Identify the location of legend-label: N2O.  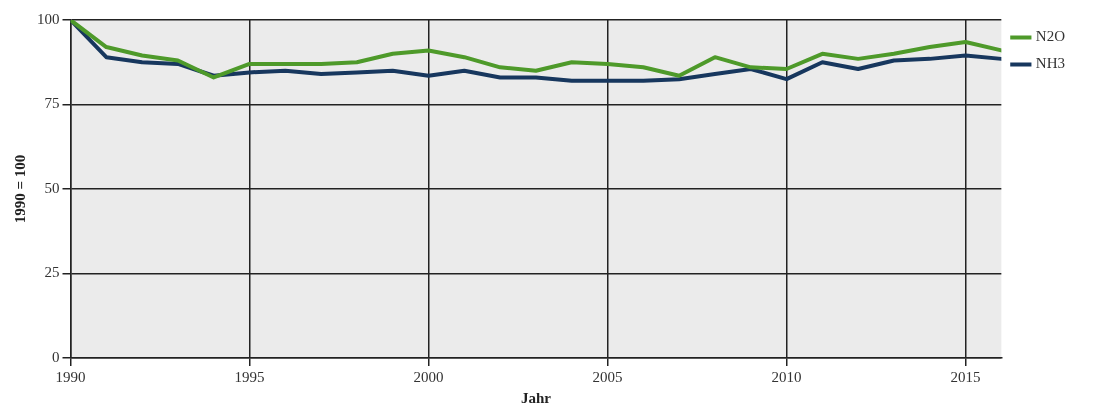
(1050, 36).